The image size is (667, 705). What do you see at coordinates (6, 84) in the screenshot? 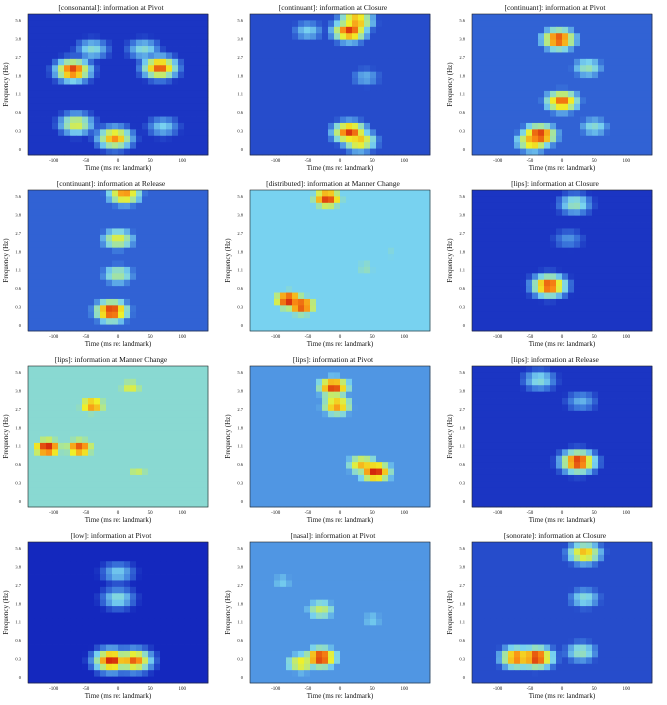
I see `y-axis-label: Frequency (Hz)` at bounding box center [6, 84].